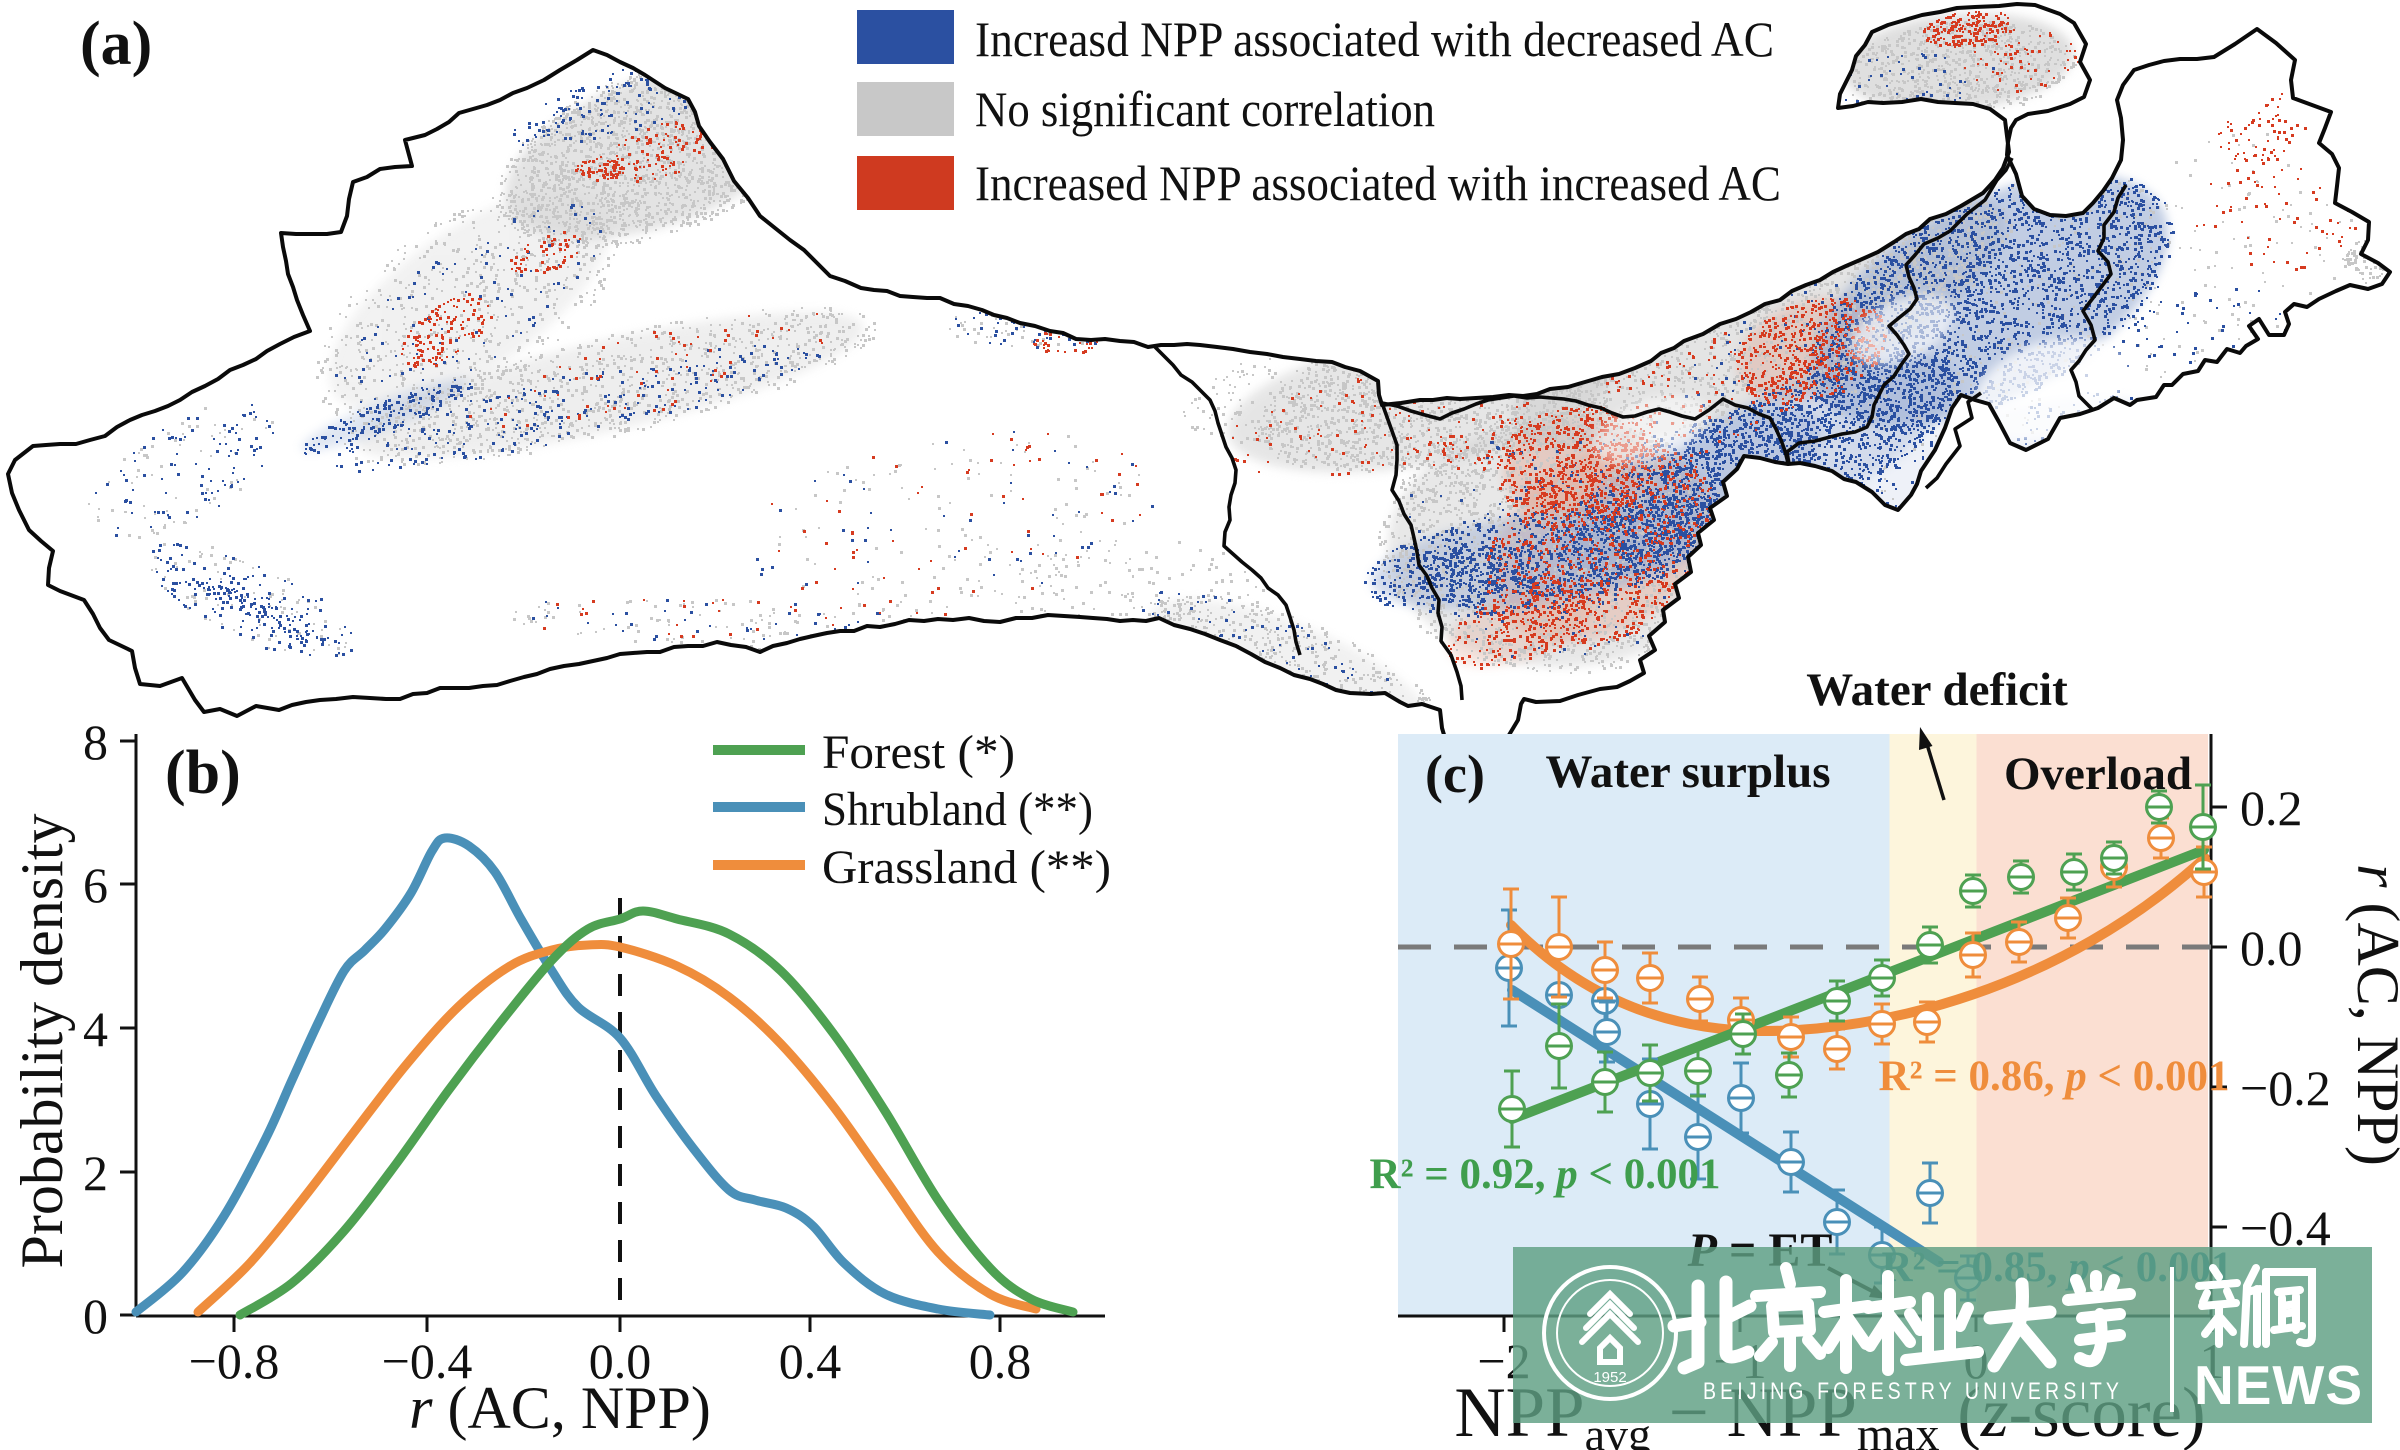 This screenshot has height=1450, width=2400. What do you see at coordinates (1937, 690) in the screenshot?
I see `svg-text: Water deficit` at bounding box center [1937, 690].